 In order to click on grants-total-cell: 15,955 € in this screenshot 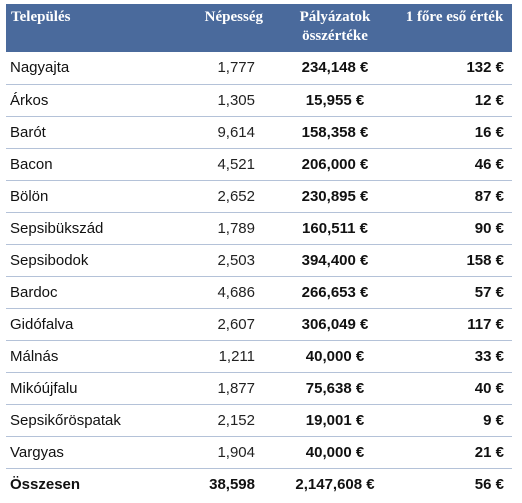, I will do `click(335, 100)`.